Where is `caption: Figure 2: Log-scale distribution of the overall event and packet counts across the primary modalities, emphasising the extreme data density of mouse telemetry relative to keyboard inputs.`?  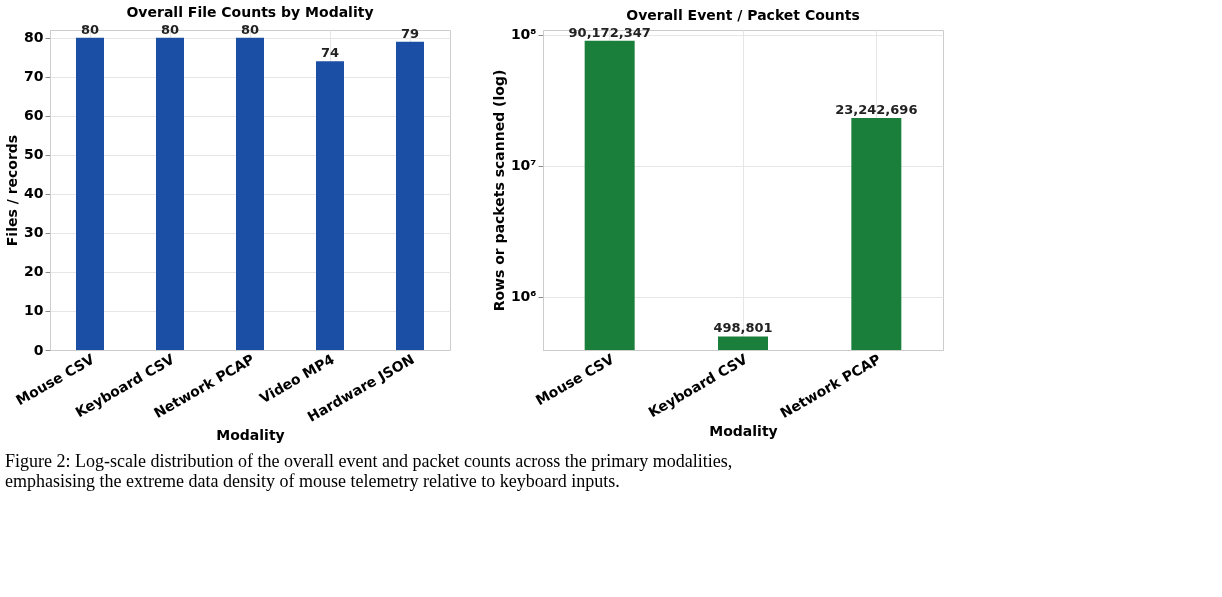
caption: Figure 2: Log-scale distribution of the overall event and packet counts across the primary modalities, emphasising the extreme data density of mouse telemetry relative to keyboard inputs. is located at coordinates (369, 470).